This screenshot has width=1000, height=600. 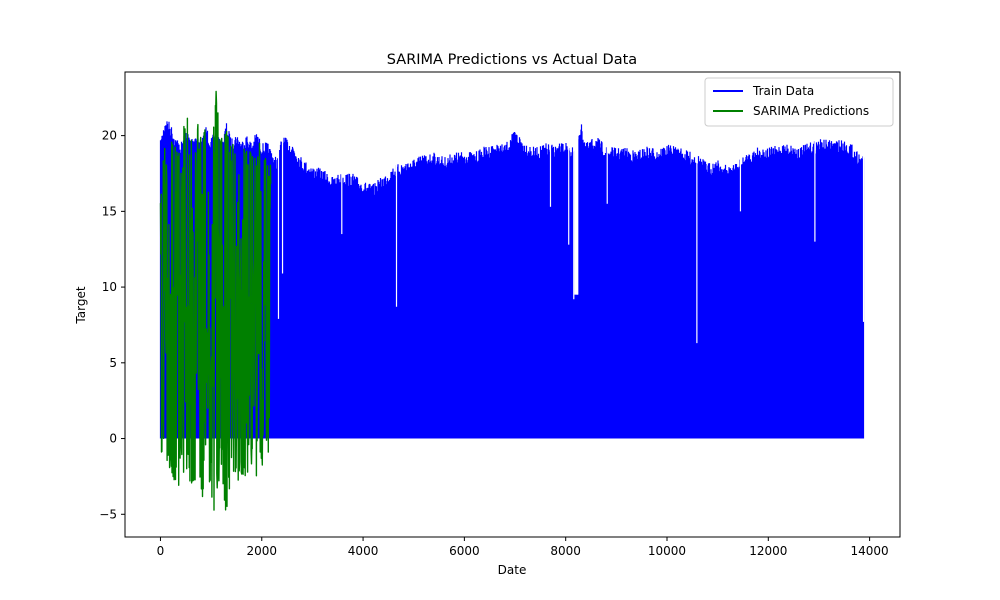 What do you see at coordinates (783, 91) in the screenshot?
I see `legend-label-train-data: Train Data` at bounding box center [783, 91].